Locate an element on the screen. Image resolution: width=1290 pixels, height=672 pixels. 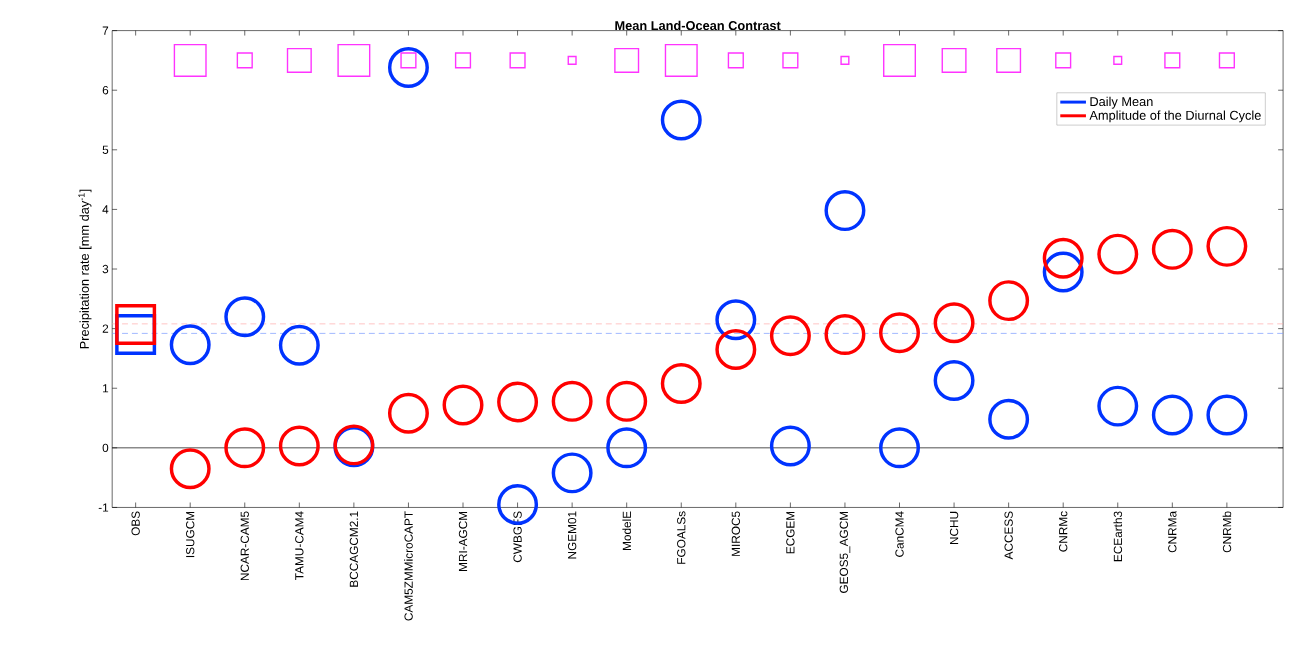
x-tick-label: MRI-AGCM is located at coordinates (463, 541).